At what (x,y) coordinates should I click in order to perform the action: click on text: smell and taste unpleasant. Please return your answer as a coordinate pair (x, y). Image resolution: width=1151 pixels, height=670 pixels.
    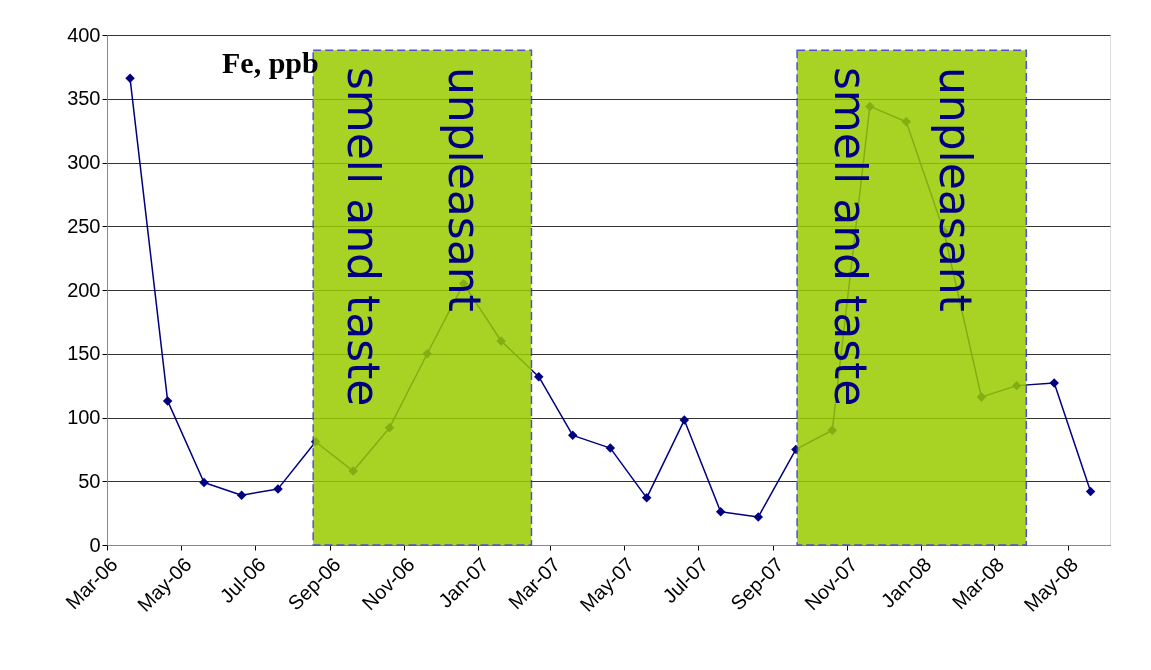
    Looking at the image, I should click on (902, 236).